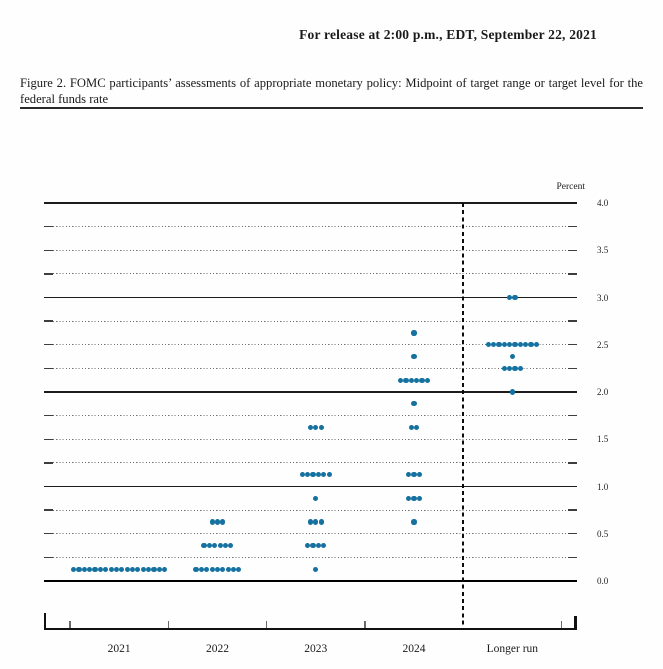  What do you see at coordinates (603, 203) in the screenshot?
I see `y-tick-label: 4.0` at bounding box center [603, 203].